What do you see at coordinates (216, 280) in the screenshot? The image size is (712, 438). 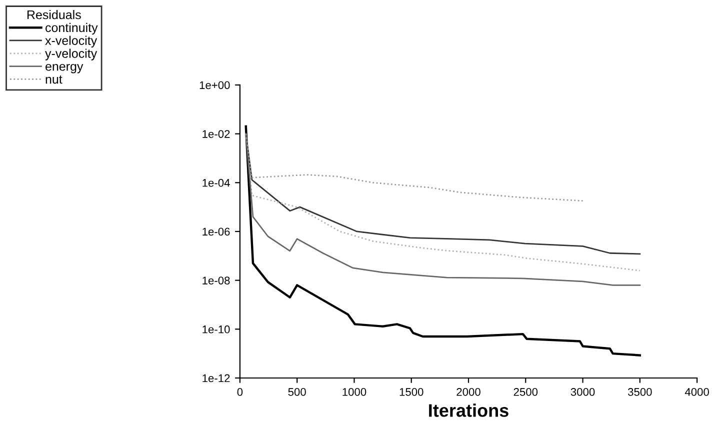 I see `y-tick-label: 1e-08` at bounding box center [216, 280].